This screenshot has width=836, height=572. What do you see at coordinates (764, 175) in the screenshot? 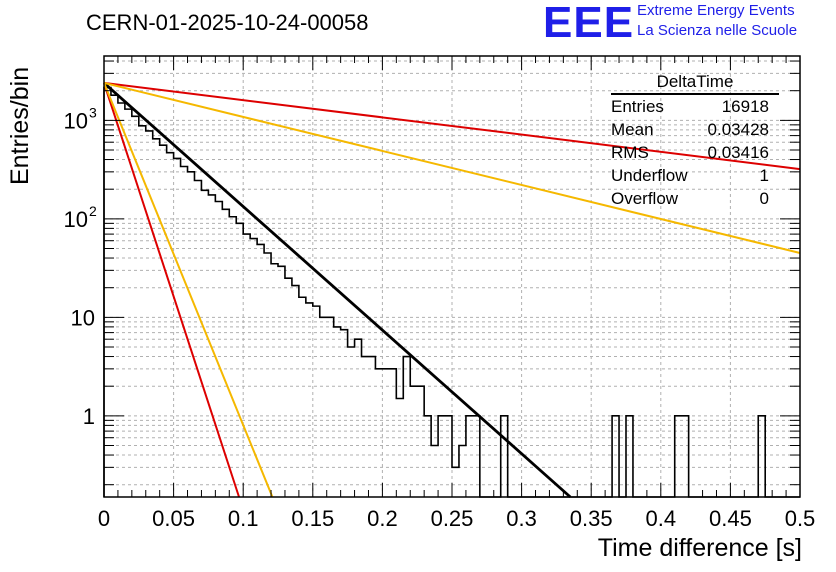
I see `stats-value: 1` at bounding box center [764, 175].